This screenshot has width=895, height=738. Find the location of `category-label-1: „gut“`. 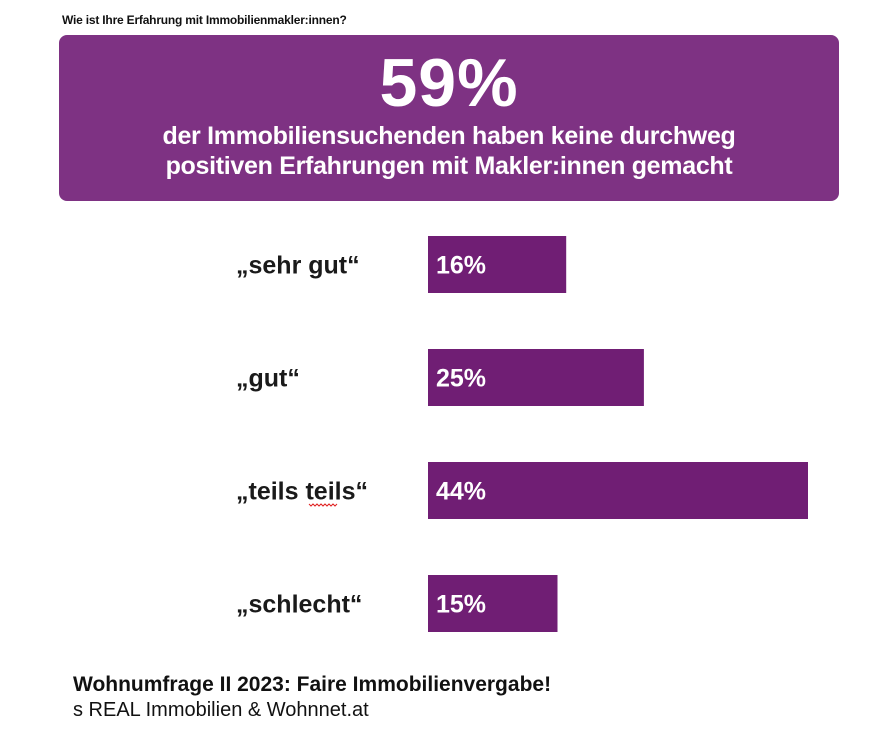

category-label-1: „gut“ is located at coordinates (268, 379).